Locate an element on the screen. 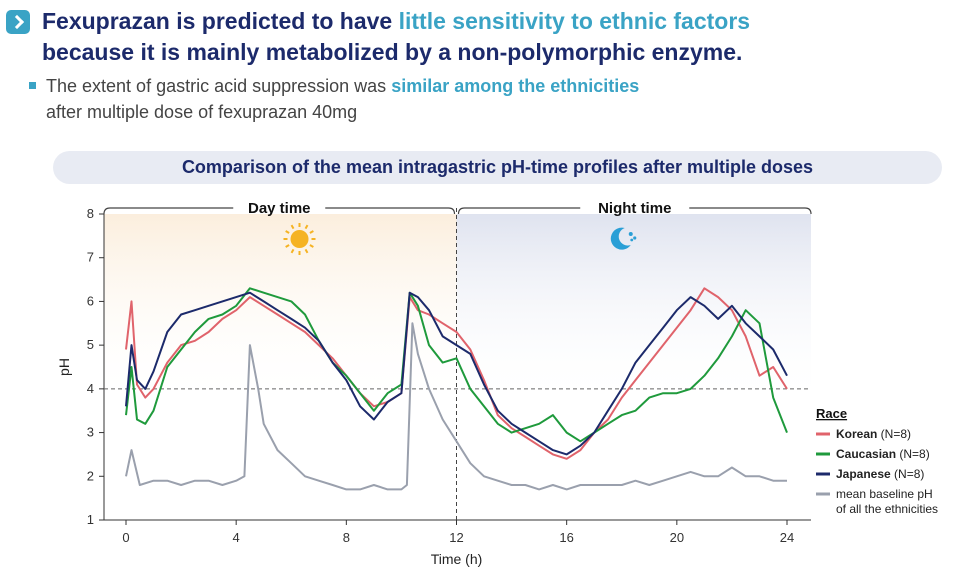  x-tick-label: 24 is located at coordinates (787, 537).